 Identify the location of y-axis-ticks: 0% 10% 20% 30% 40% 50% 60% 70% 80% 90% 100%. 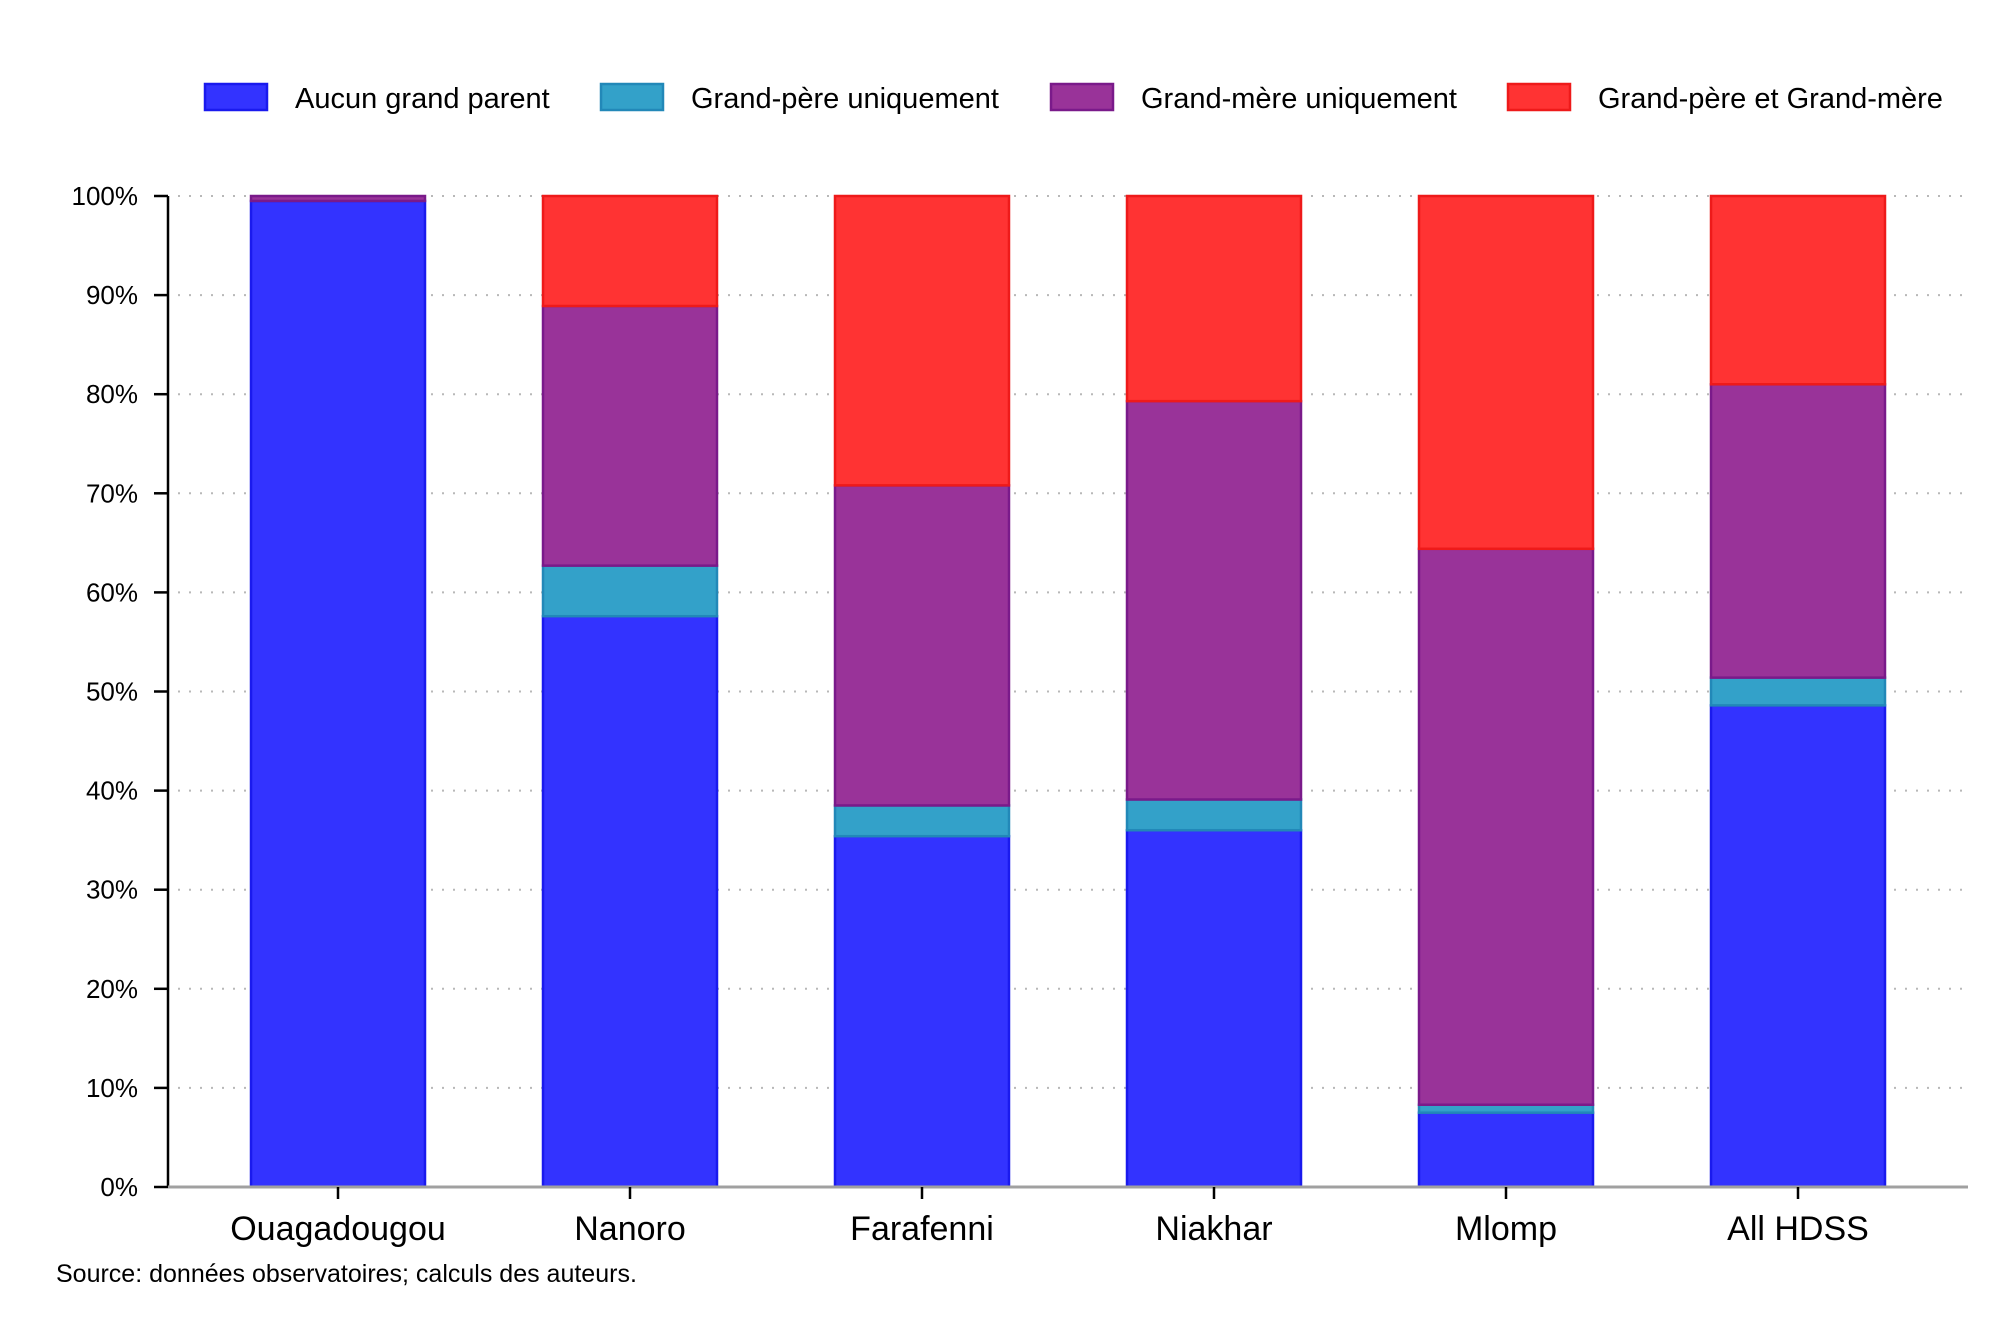
(120, 691).